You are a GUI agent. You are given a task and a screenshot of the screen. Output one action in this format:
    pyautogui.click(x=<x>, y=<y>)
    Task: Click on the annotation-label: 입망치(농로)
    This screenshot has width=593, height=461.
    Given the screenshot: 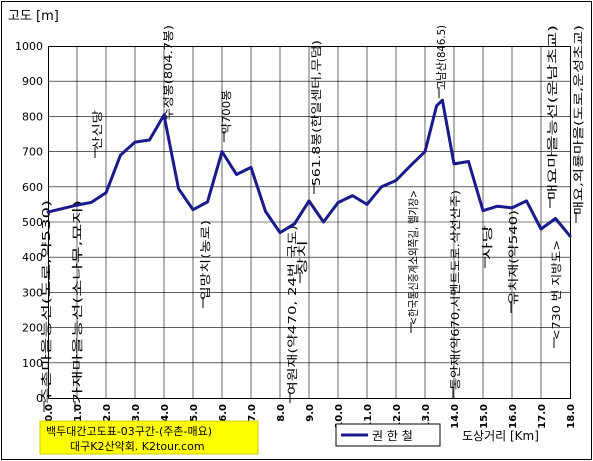 What is the action you would take?
    pyautogui.click(x=205, y=260)
    